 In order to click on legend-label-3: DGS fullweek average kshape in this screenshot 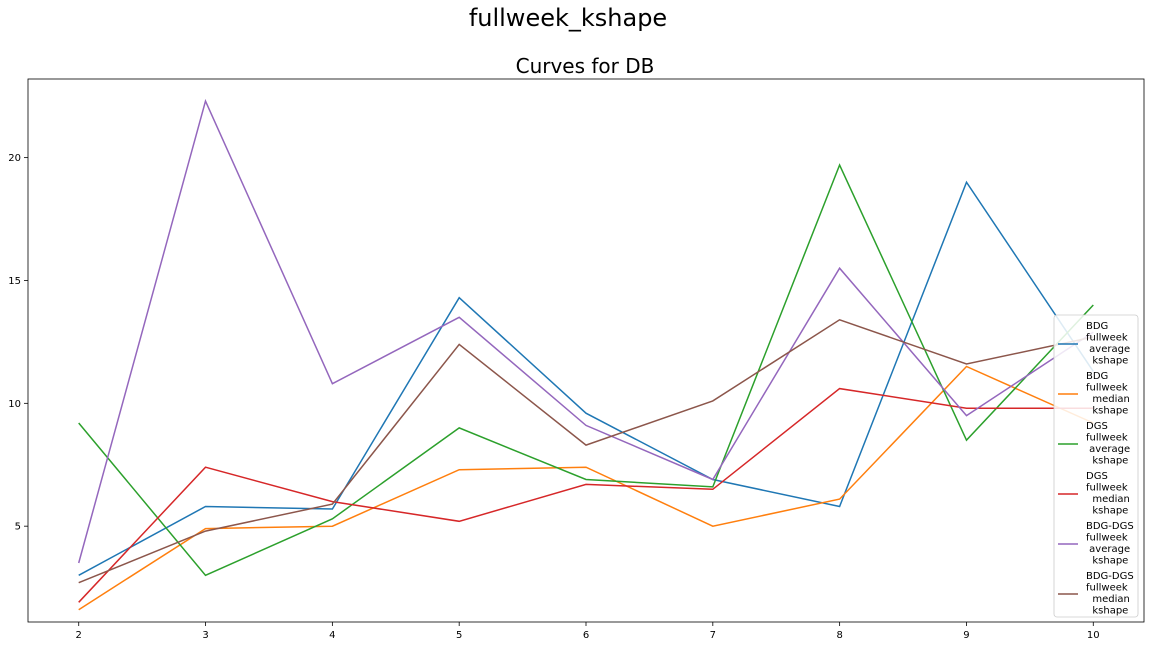, I will do `click(1108, 444)`.